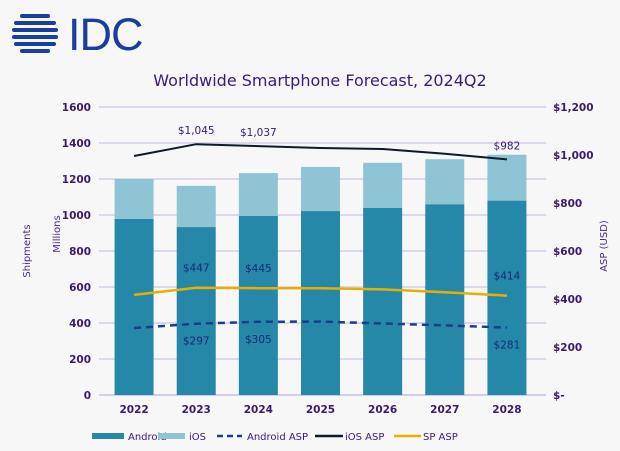  What do you see at coordinates (258, 340) in the screenshot?
I see `data-label-android-asp: $305` at bounding box center [258, 340].